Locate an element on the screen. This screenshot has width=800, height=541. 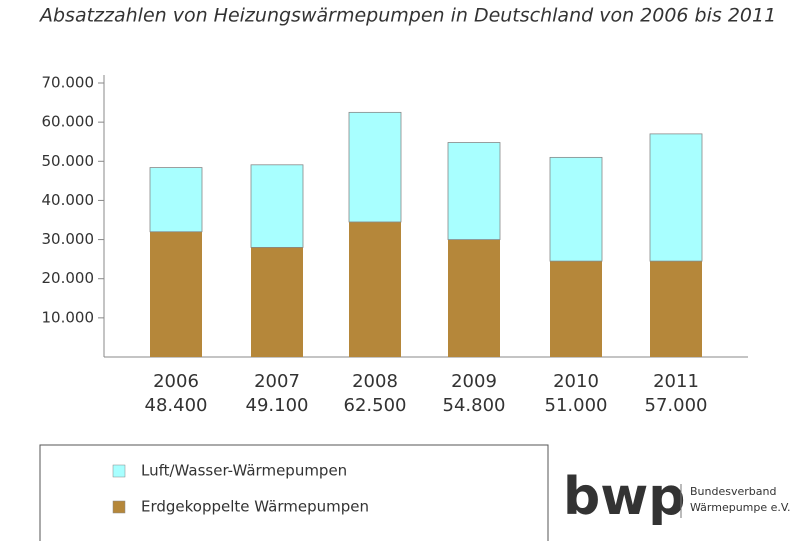
legend-label: Erdgekoppelte Wärmepumpen is located at coordinates (255, 507).